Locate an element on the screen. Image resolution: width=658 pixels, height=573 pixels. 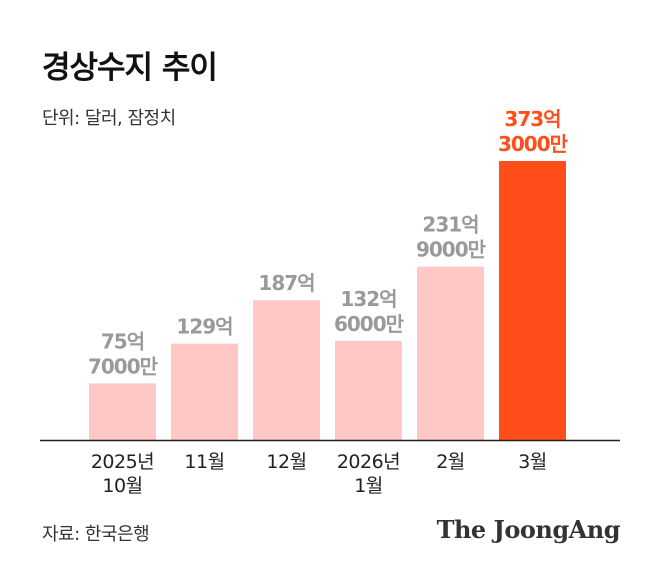
publisher-logo: The JoongAng is located at coordinates (528, 529).